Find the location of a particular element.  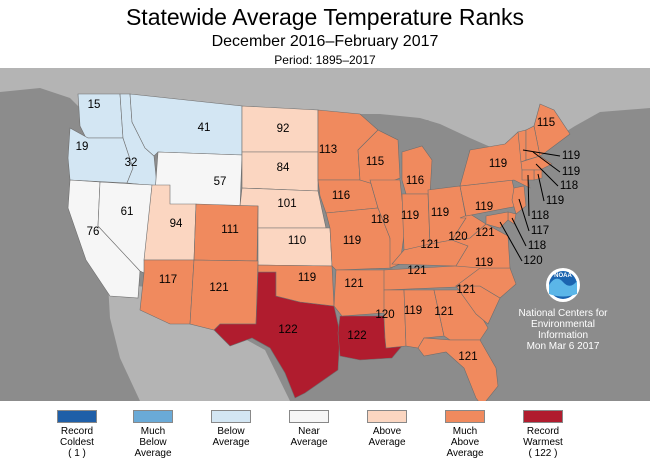

callout-line-ct is located at coordinates (528, 195).